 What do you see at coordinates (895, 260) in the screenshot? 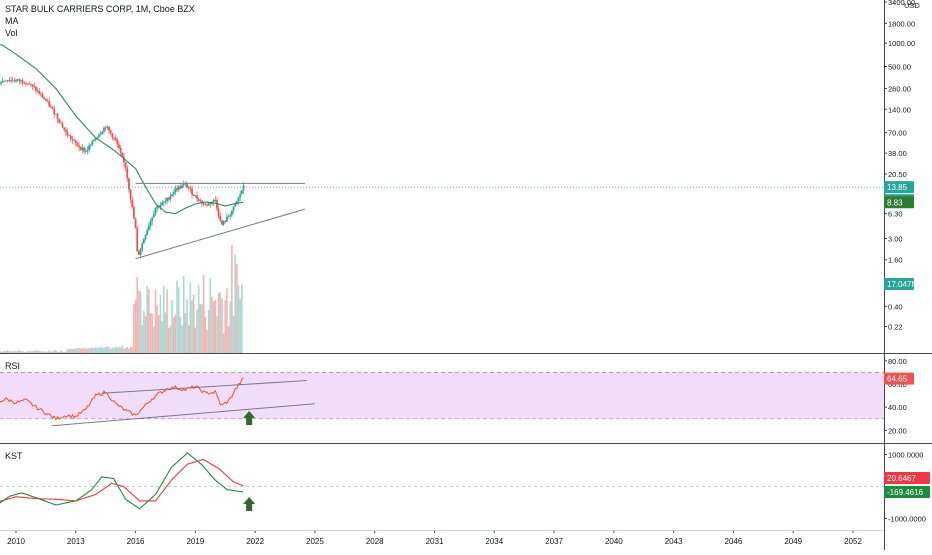
I see `price-axis-label: 1.60` at bounding box center [895, 260].